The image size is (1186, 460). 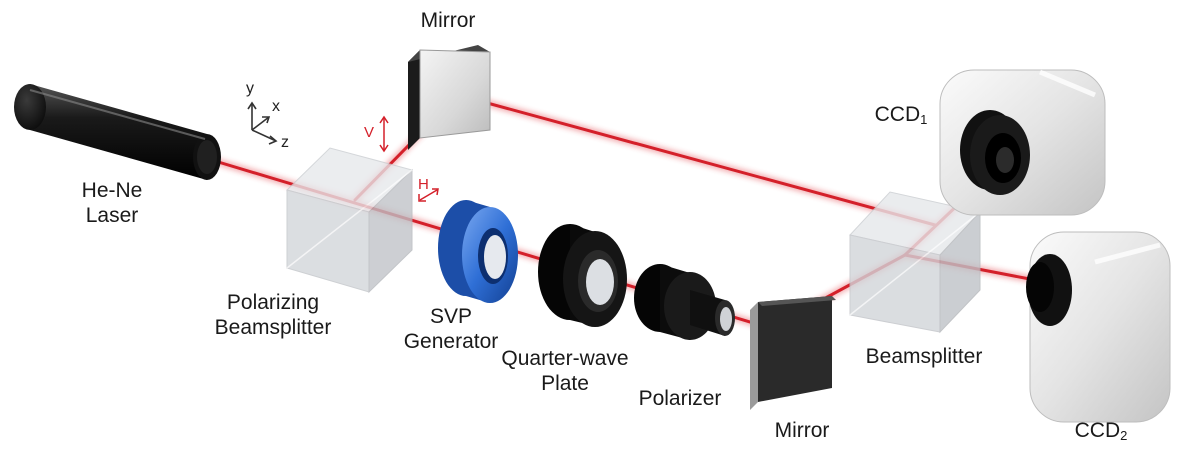 I want to click on label-polarizing-beamsplitter: Polarizing Beamsplitter, so click(x=273, y=315).